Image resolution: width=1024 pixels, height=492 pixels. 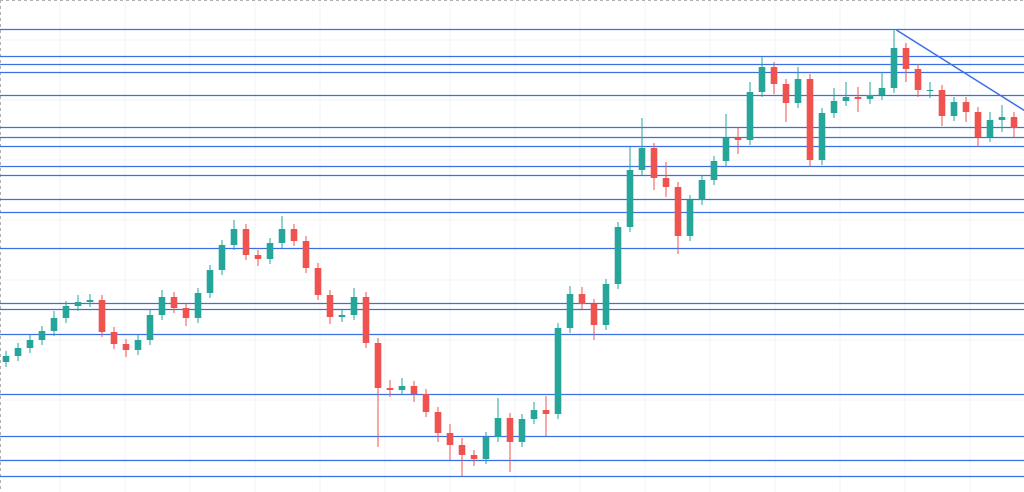 I want to click on trend-line, so click(x=960, y=70).